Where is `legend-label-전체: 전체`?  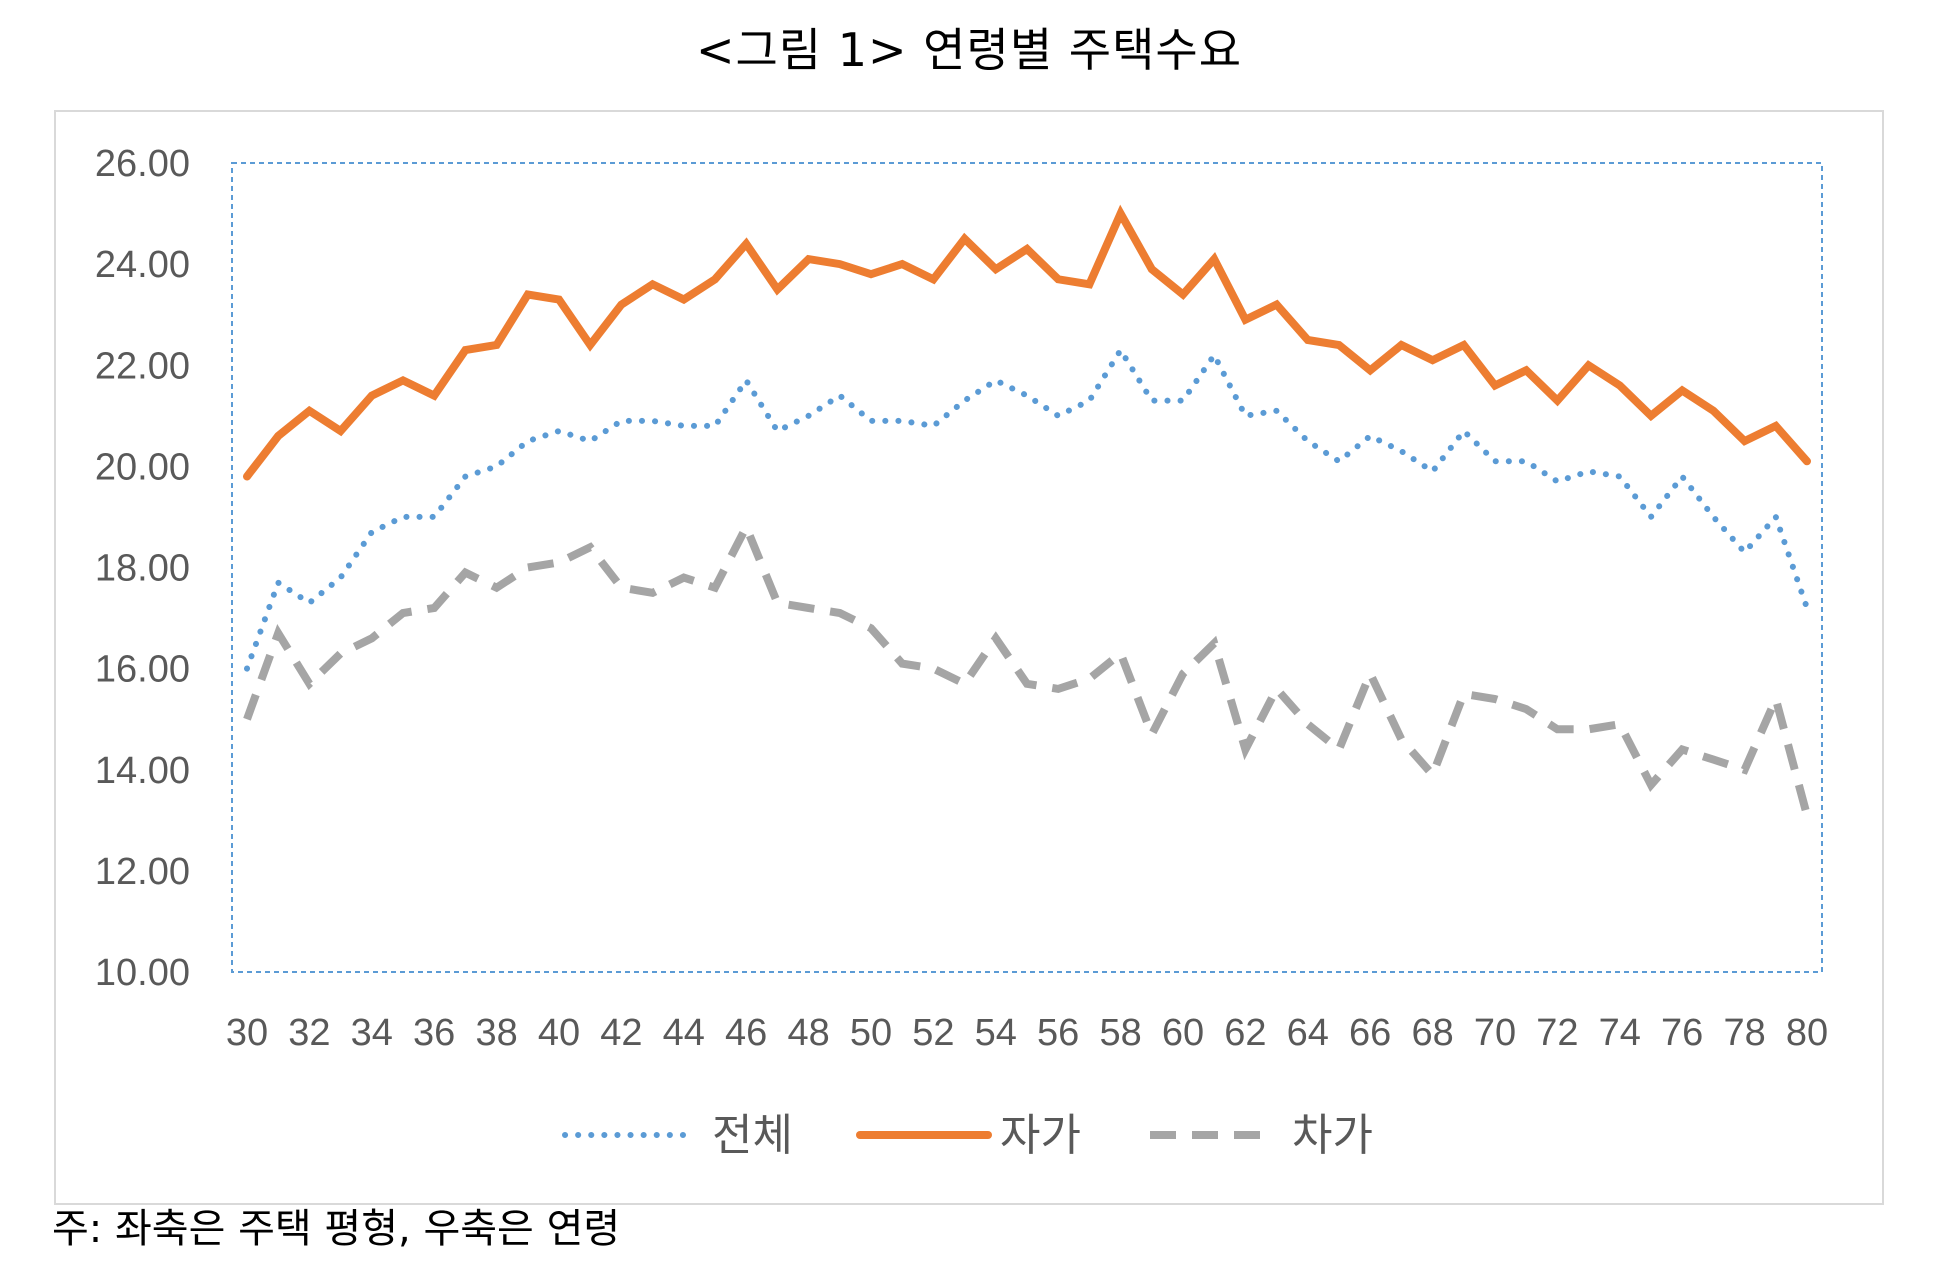 legend-label-전체: 전체 is located at coordinates (752, 1135).